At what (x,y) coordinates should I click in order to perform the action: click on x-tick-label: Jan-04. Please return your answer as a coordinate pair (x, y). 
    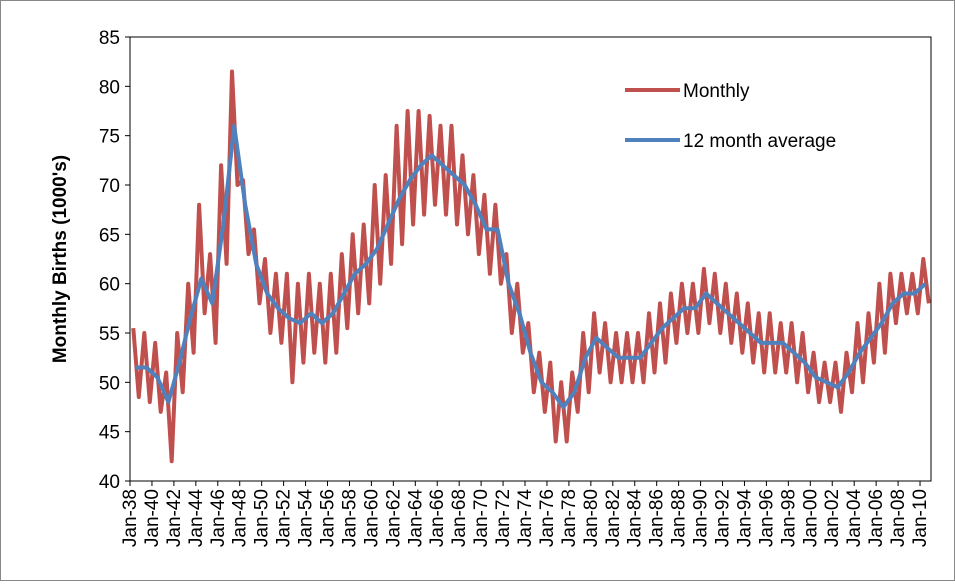
    Looking at the image, I should click on (854, 518).